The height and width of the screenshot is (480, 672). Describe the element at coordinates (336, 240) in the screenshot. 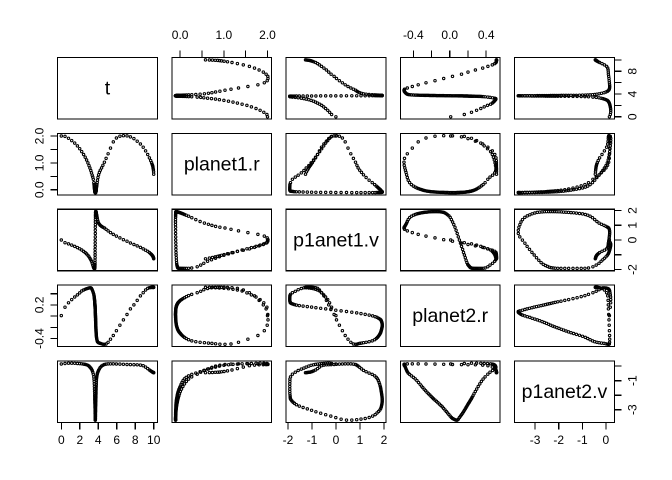

I see `svg-text: p1anet1.v` at that location.